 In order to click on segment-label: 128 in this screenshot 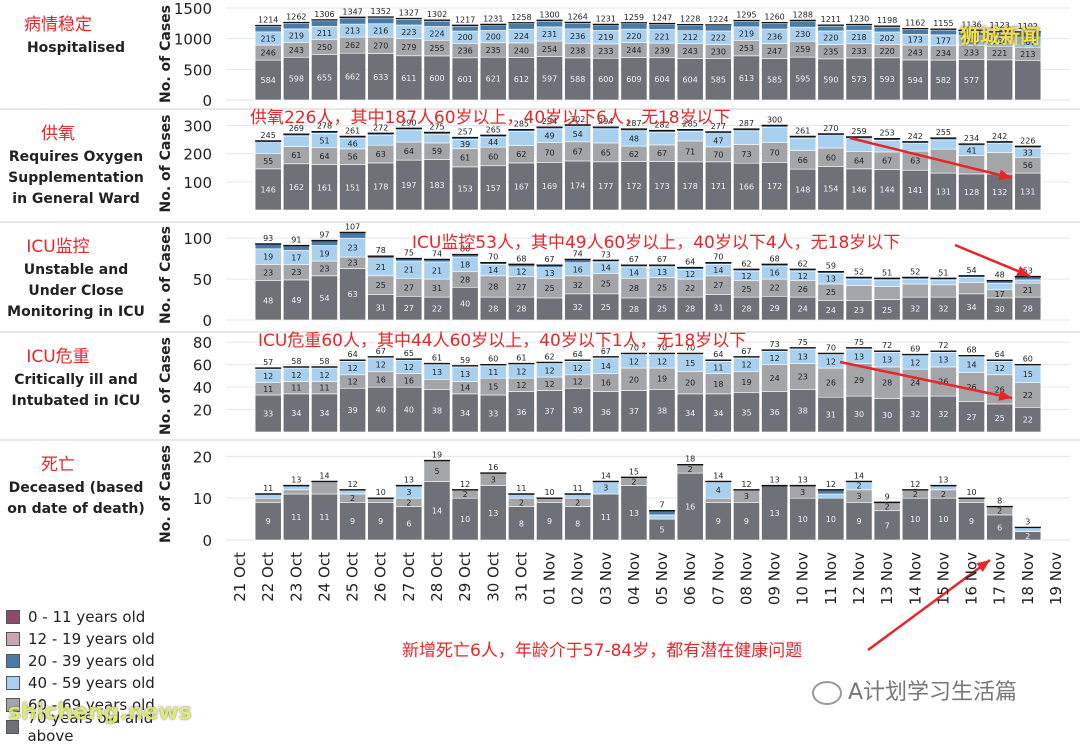, I will do `click(971, 192)`.